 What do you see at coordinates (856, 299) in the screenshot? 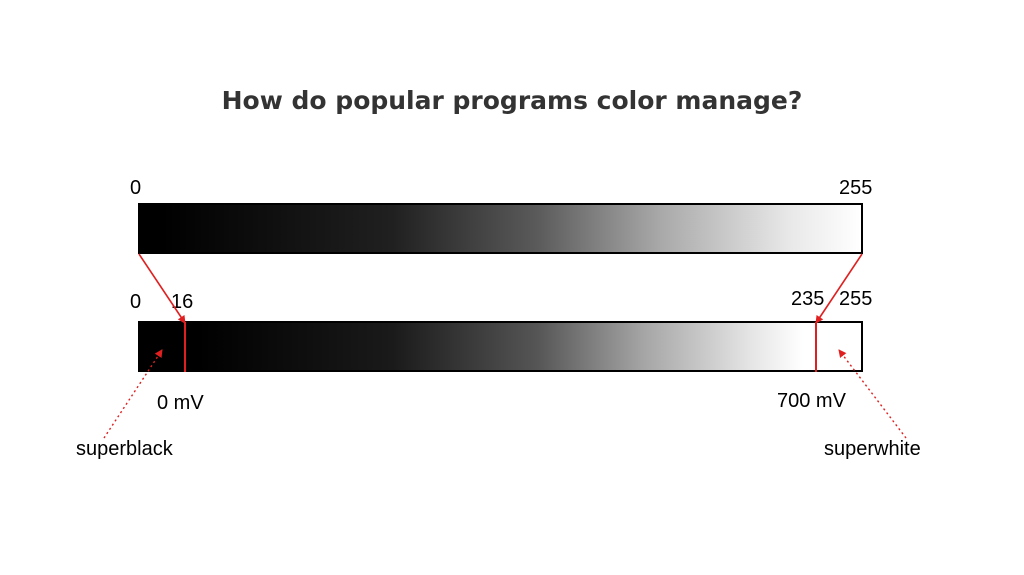
I see `bottom-bar-max-label: 255` at bounding box center [856, 299].